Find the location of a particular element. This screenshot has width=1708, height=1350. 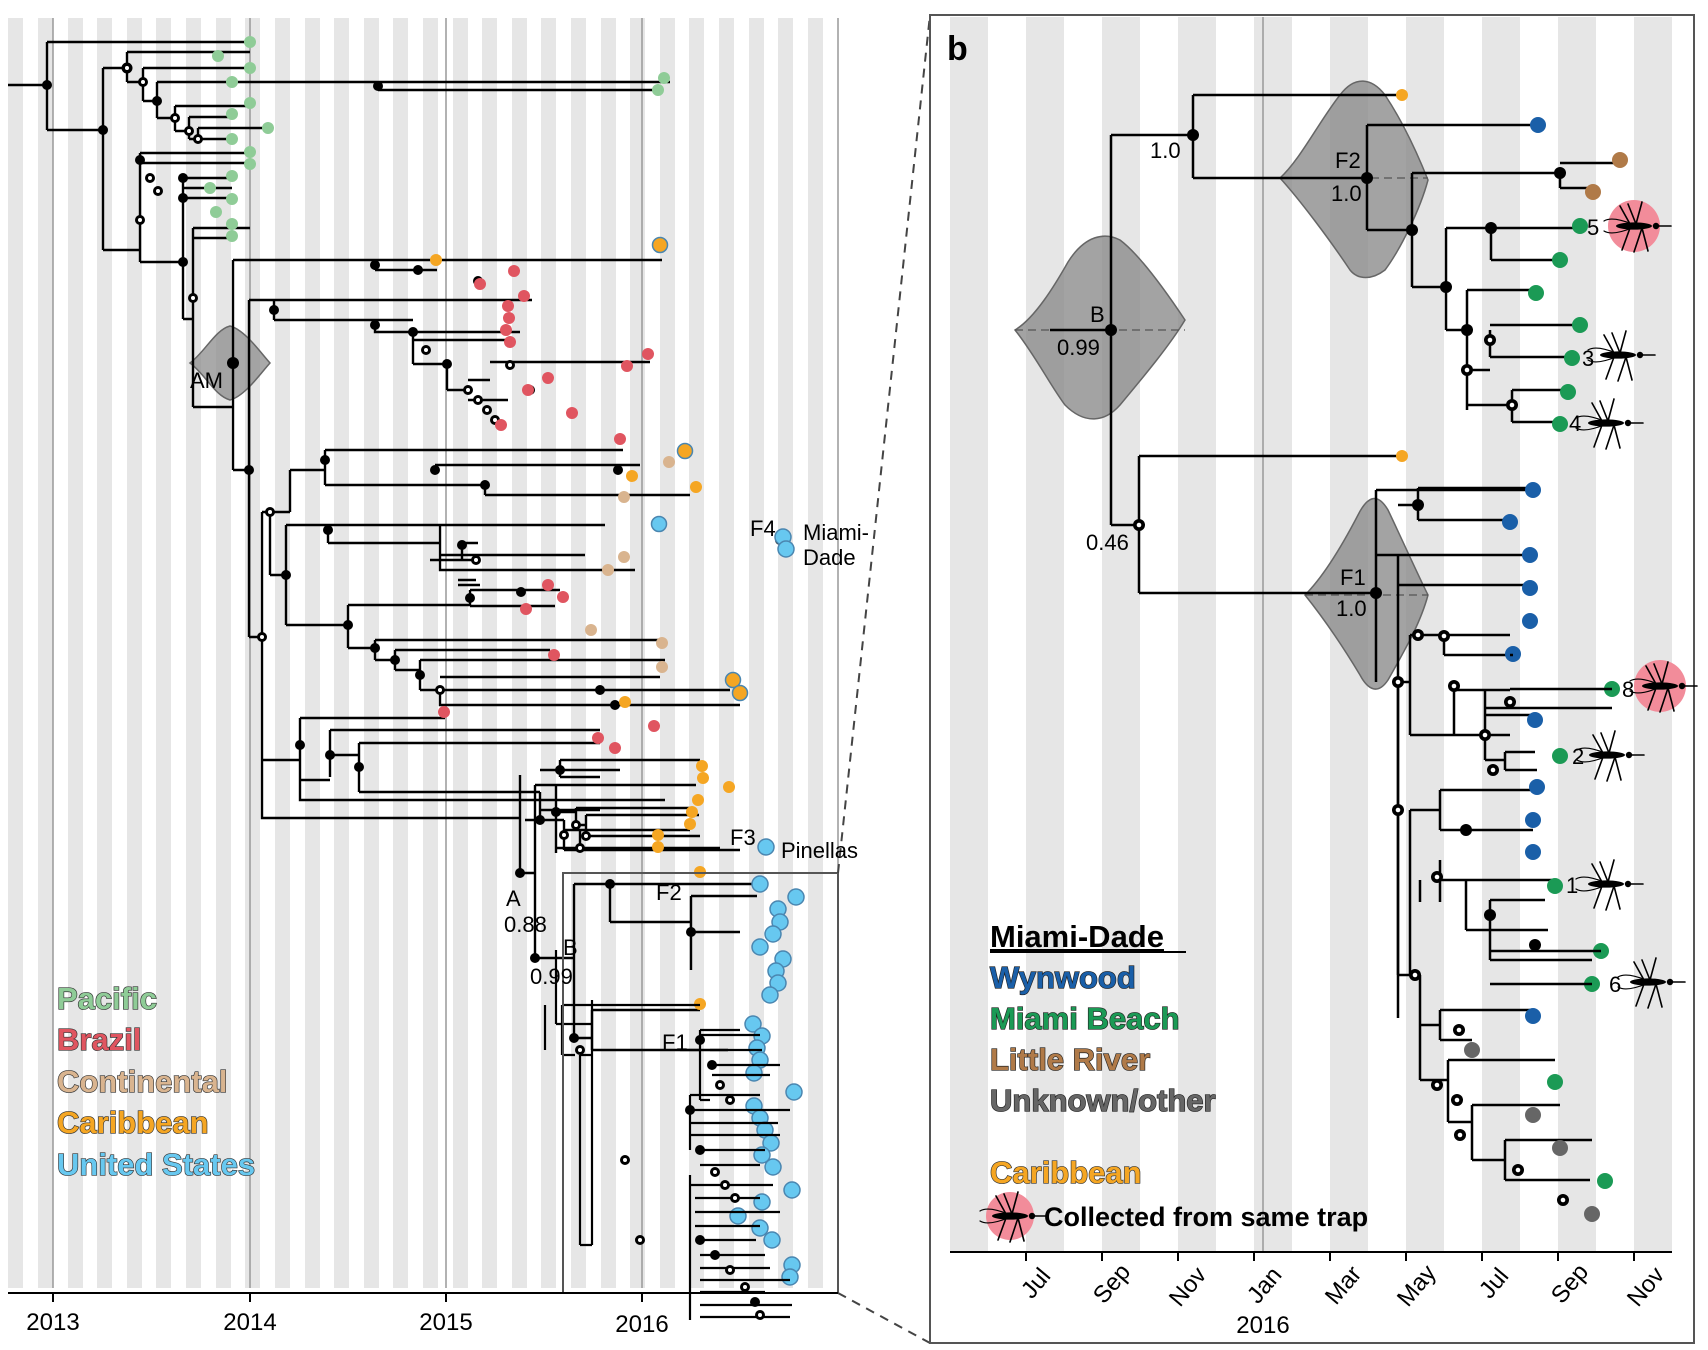

tree-branches-a-f1f2 is located at coordinates (667, 1135).